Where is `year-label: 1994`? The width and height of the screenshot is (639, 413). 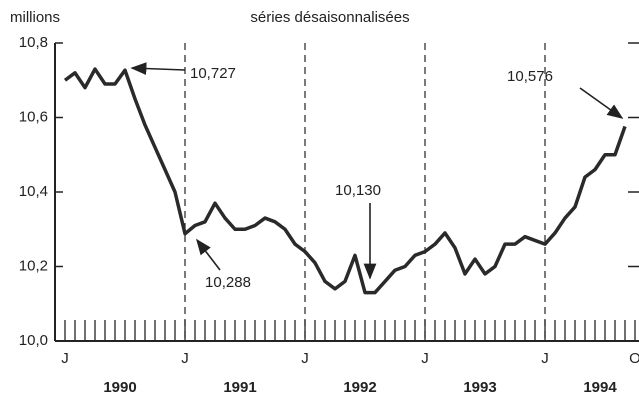
year-label: 1994 is located at coordinates (600, 387).